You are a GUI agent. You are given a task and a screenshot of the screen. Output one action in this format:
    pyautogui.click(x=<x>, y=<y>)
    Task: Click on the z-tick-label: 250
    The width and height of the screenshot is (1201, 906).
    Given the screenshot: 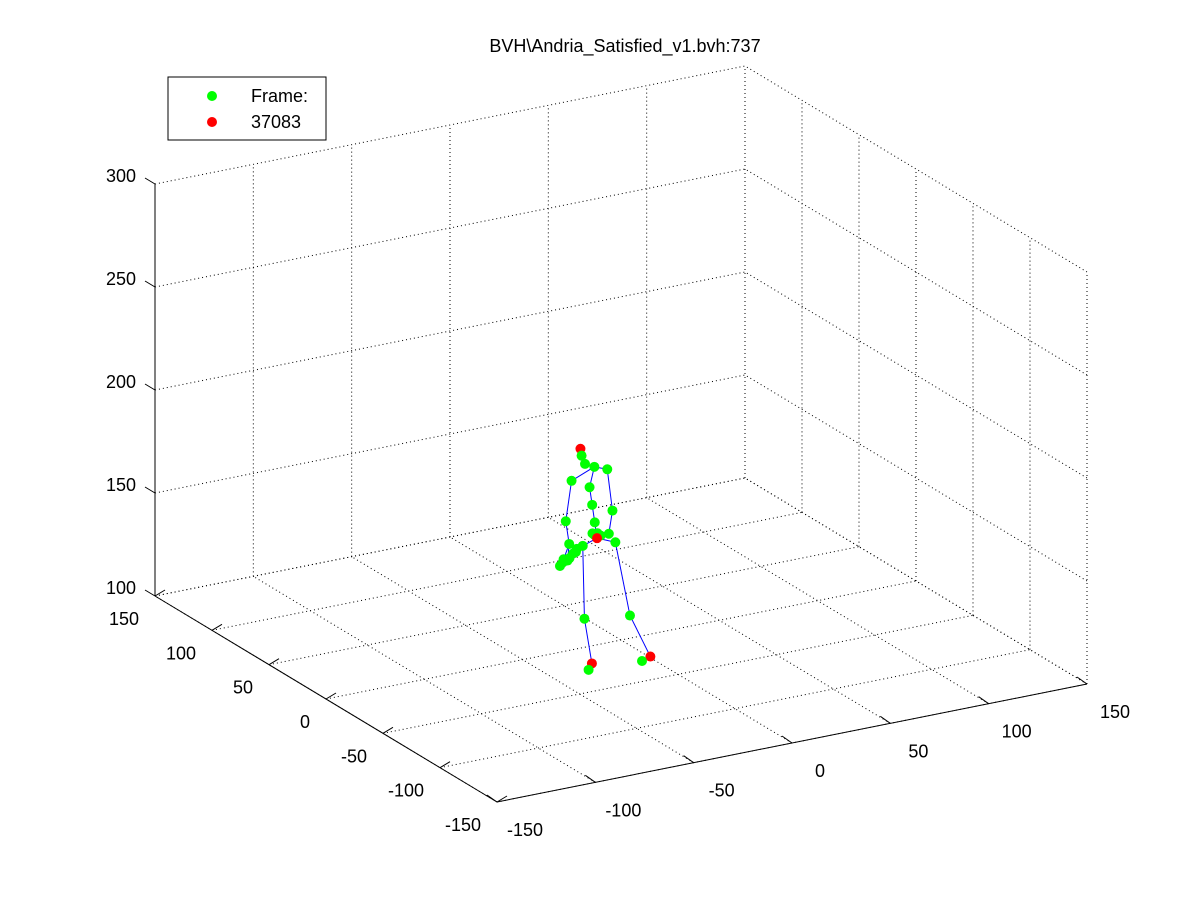 What is the action you would take?
    pyautogui.click(x=121, y=279)
    